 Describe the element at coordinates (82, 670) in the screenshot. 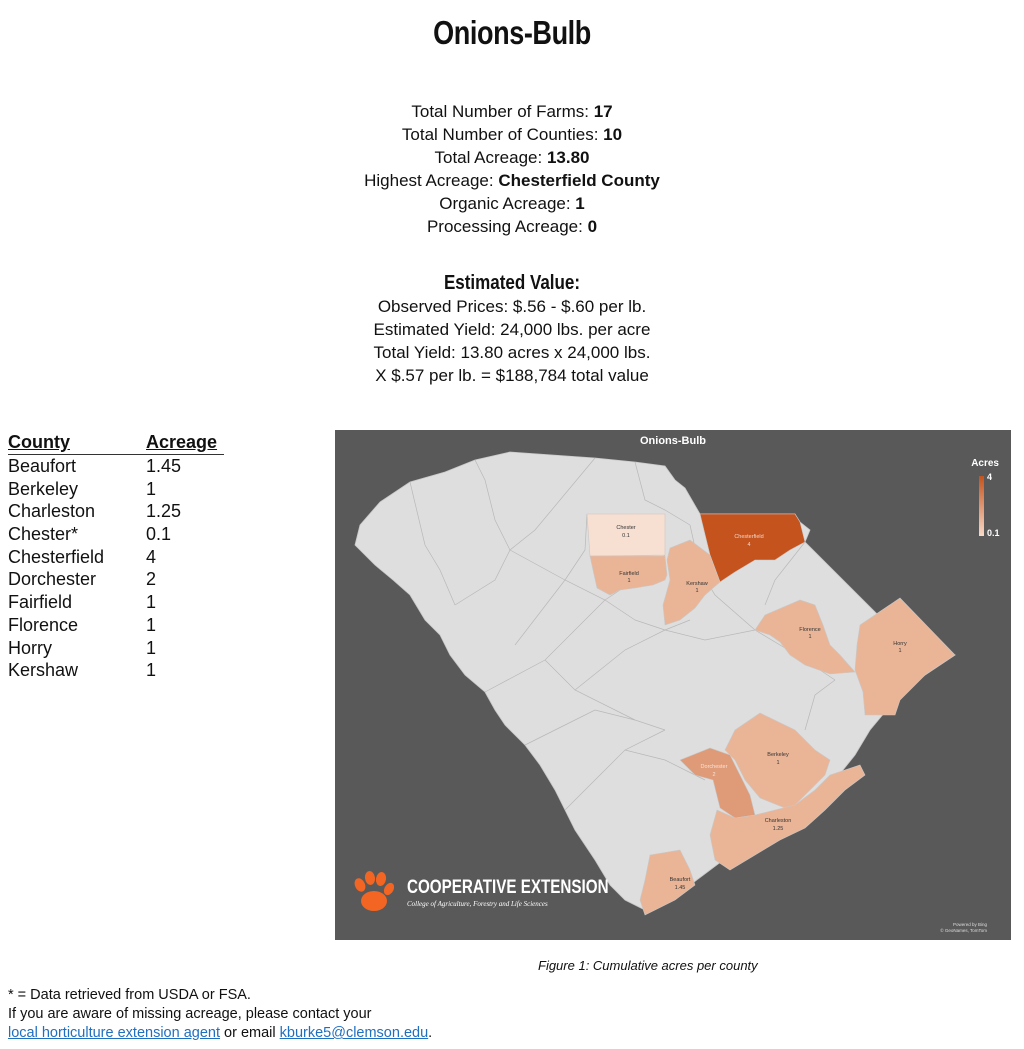

I see `table-row: Kershaw 1` at that location.